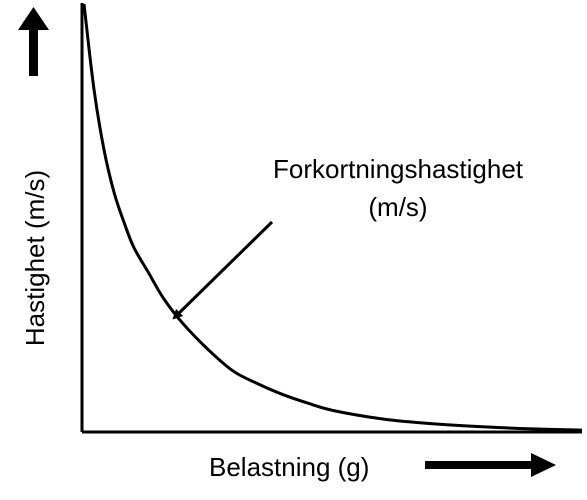 Image resolution: width=587 pixels, height=500 pixels. What do you see at coordinates (398, 169) in the screenshot?
I see `annotation-text-line1: Forkortningshastighet` at bounding box center [398, 169].